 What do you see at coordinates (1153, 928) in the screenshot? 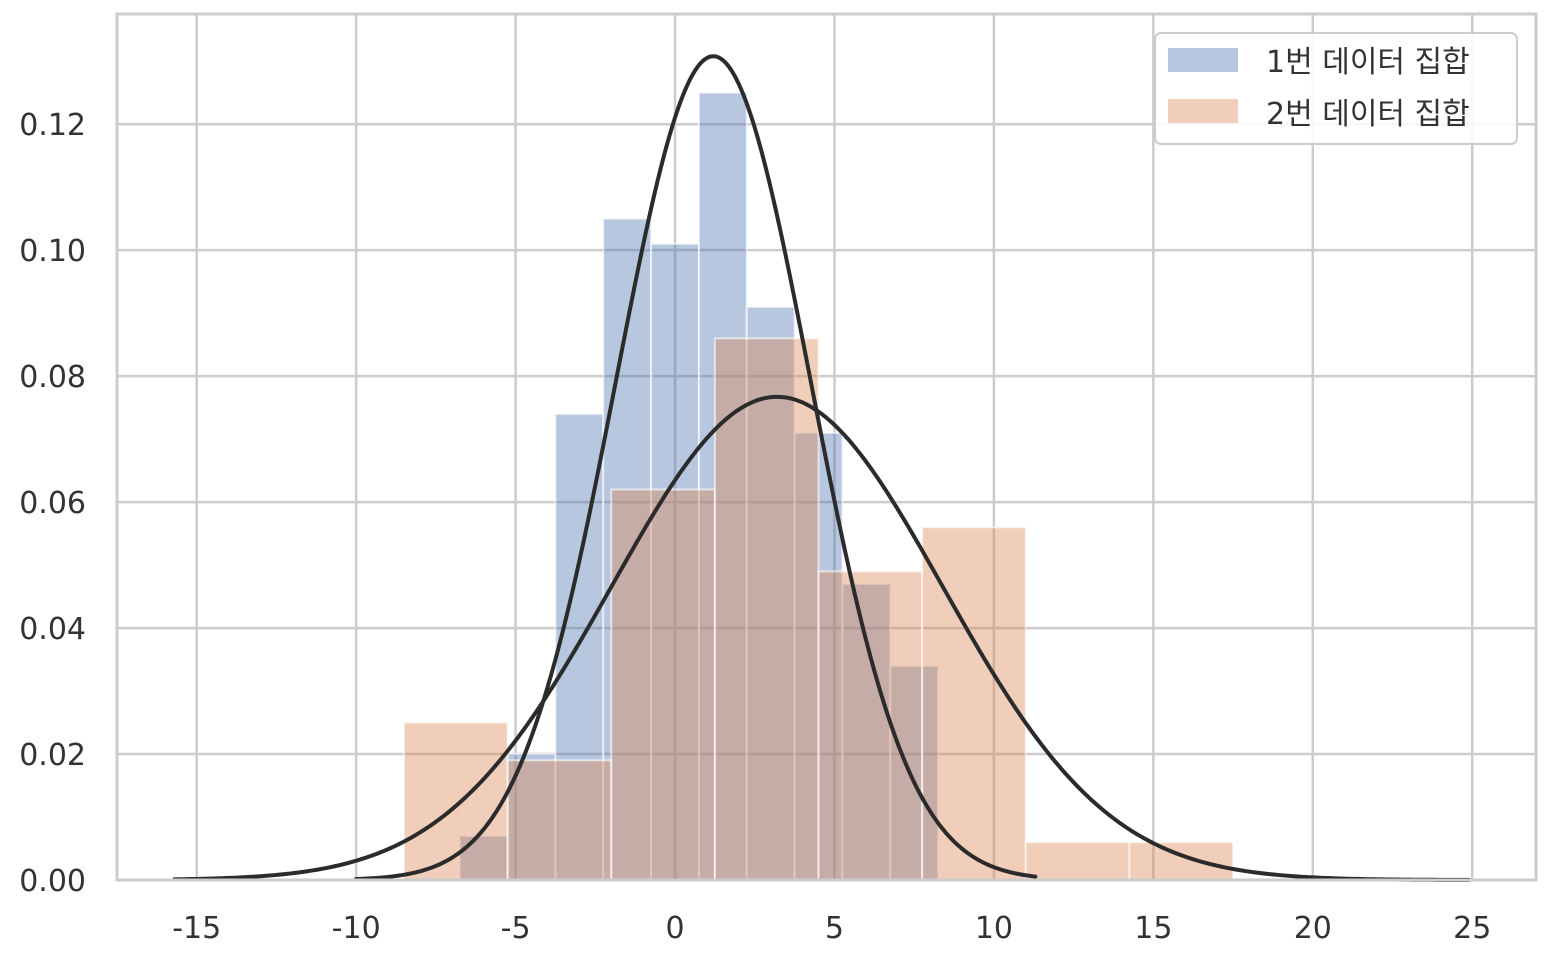
I see `x-tick-label-6: 15` at bounding box center [1153, 928].